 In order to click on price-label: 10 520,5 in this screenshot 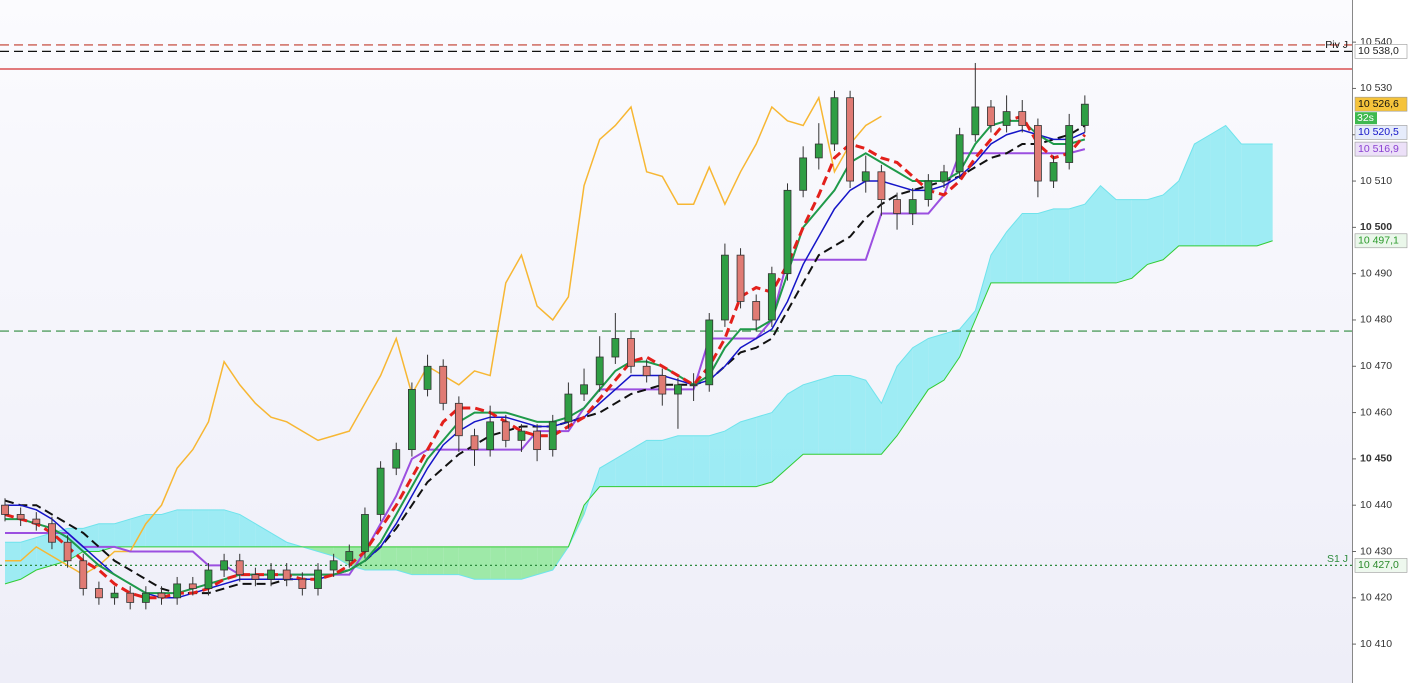, I will do `click(1378, 132)`.